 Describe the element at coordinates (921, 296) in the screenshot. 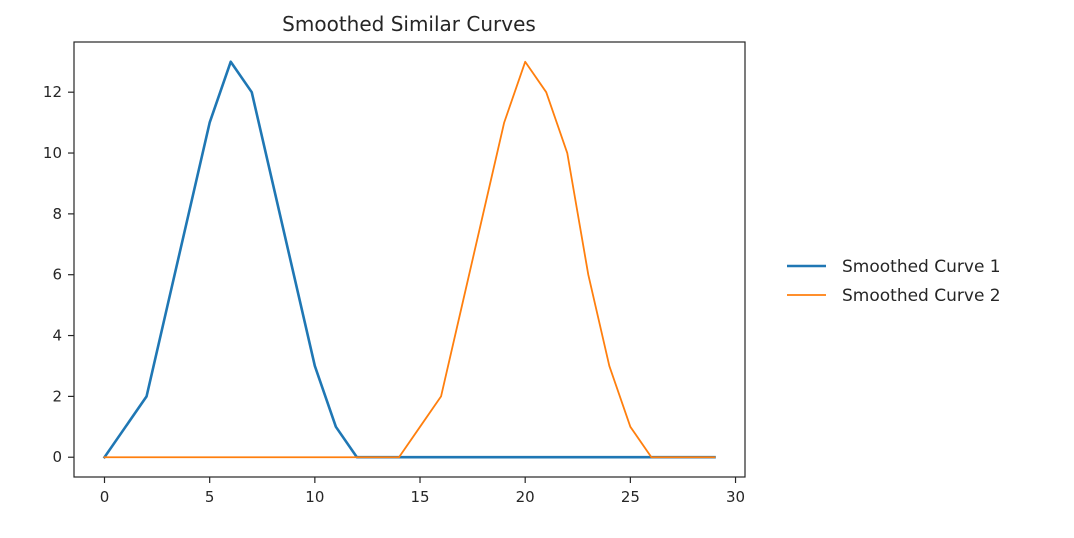

I see `legend-label-2: Smoothed Curve 2` at that location.